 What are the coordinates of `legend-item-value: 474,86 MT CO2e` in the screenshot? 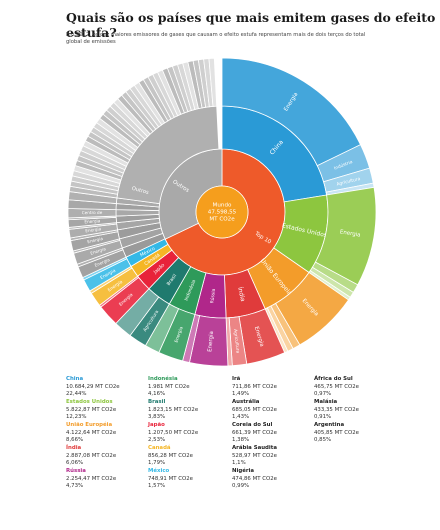 It's located at (254, 478).